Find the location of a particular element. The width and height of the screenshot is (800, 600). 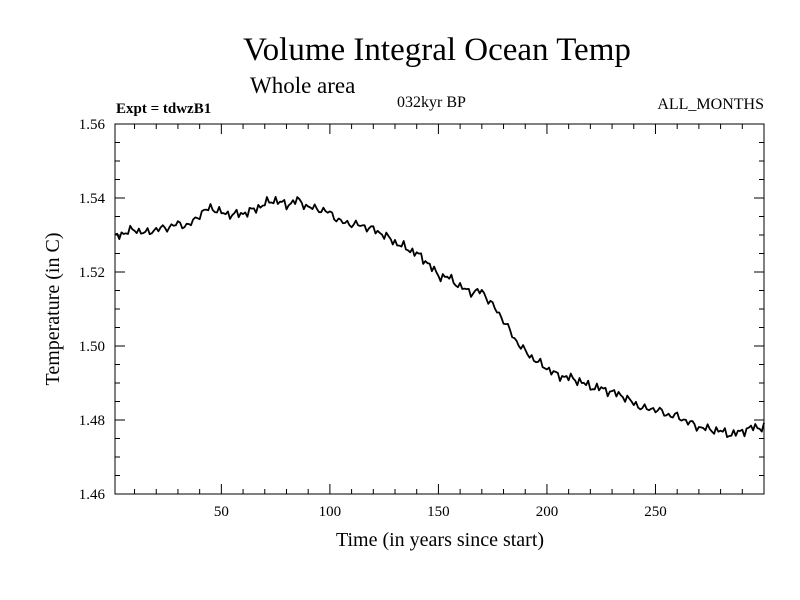

y-tick-label: 1.46 is located at coordinates (92, 495).